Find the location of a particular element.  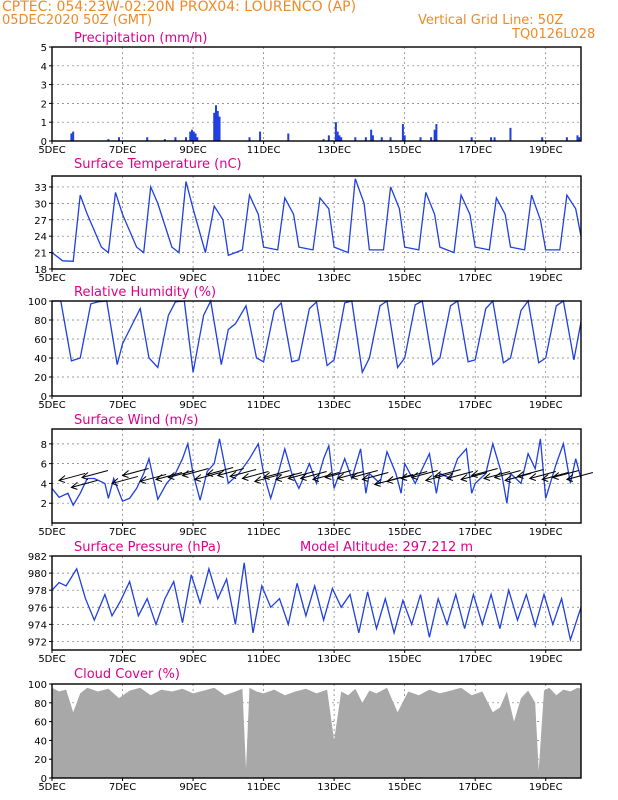

temp-xtick-label: 13DEC is located at coordinates (334, 278).